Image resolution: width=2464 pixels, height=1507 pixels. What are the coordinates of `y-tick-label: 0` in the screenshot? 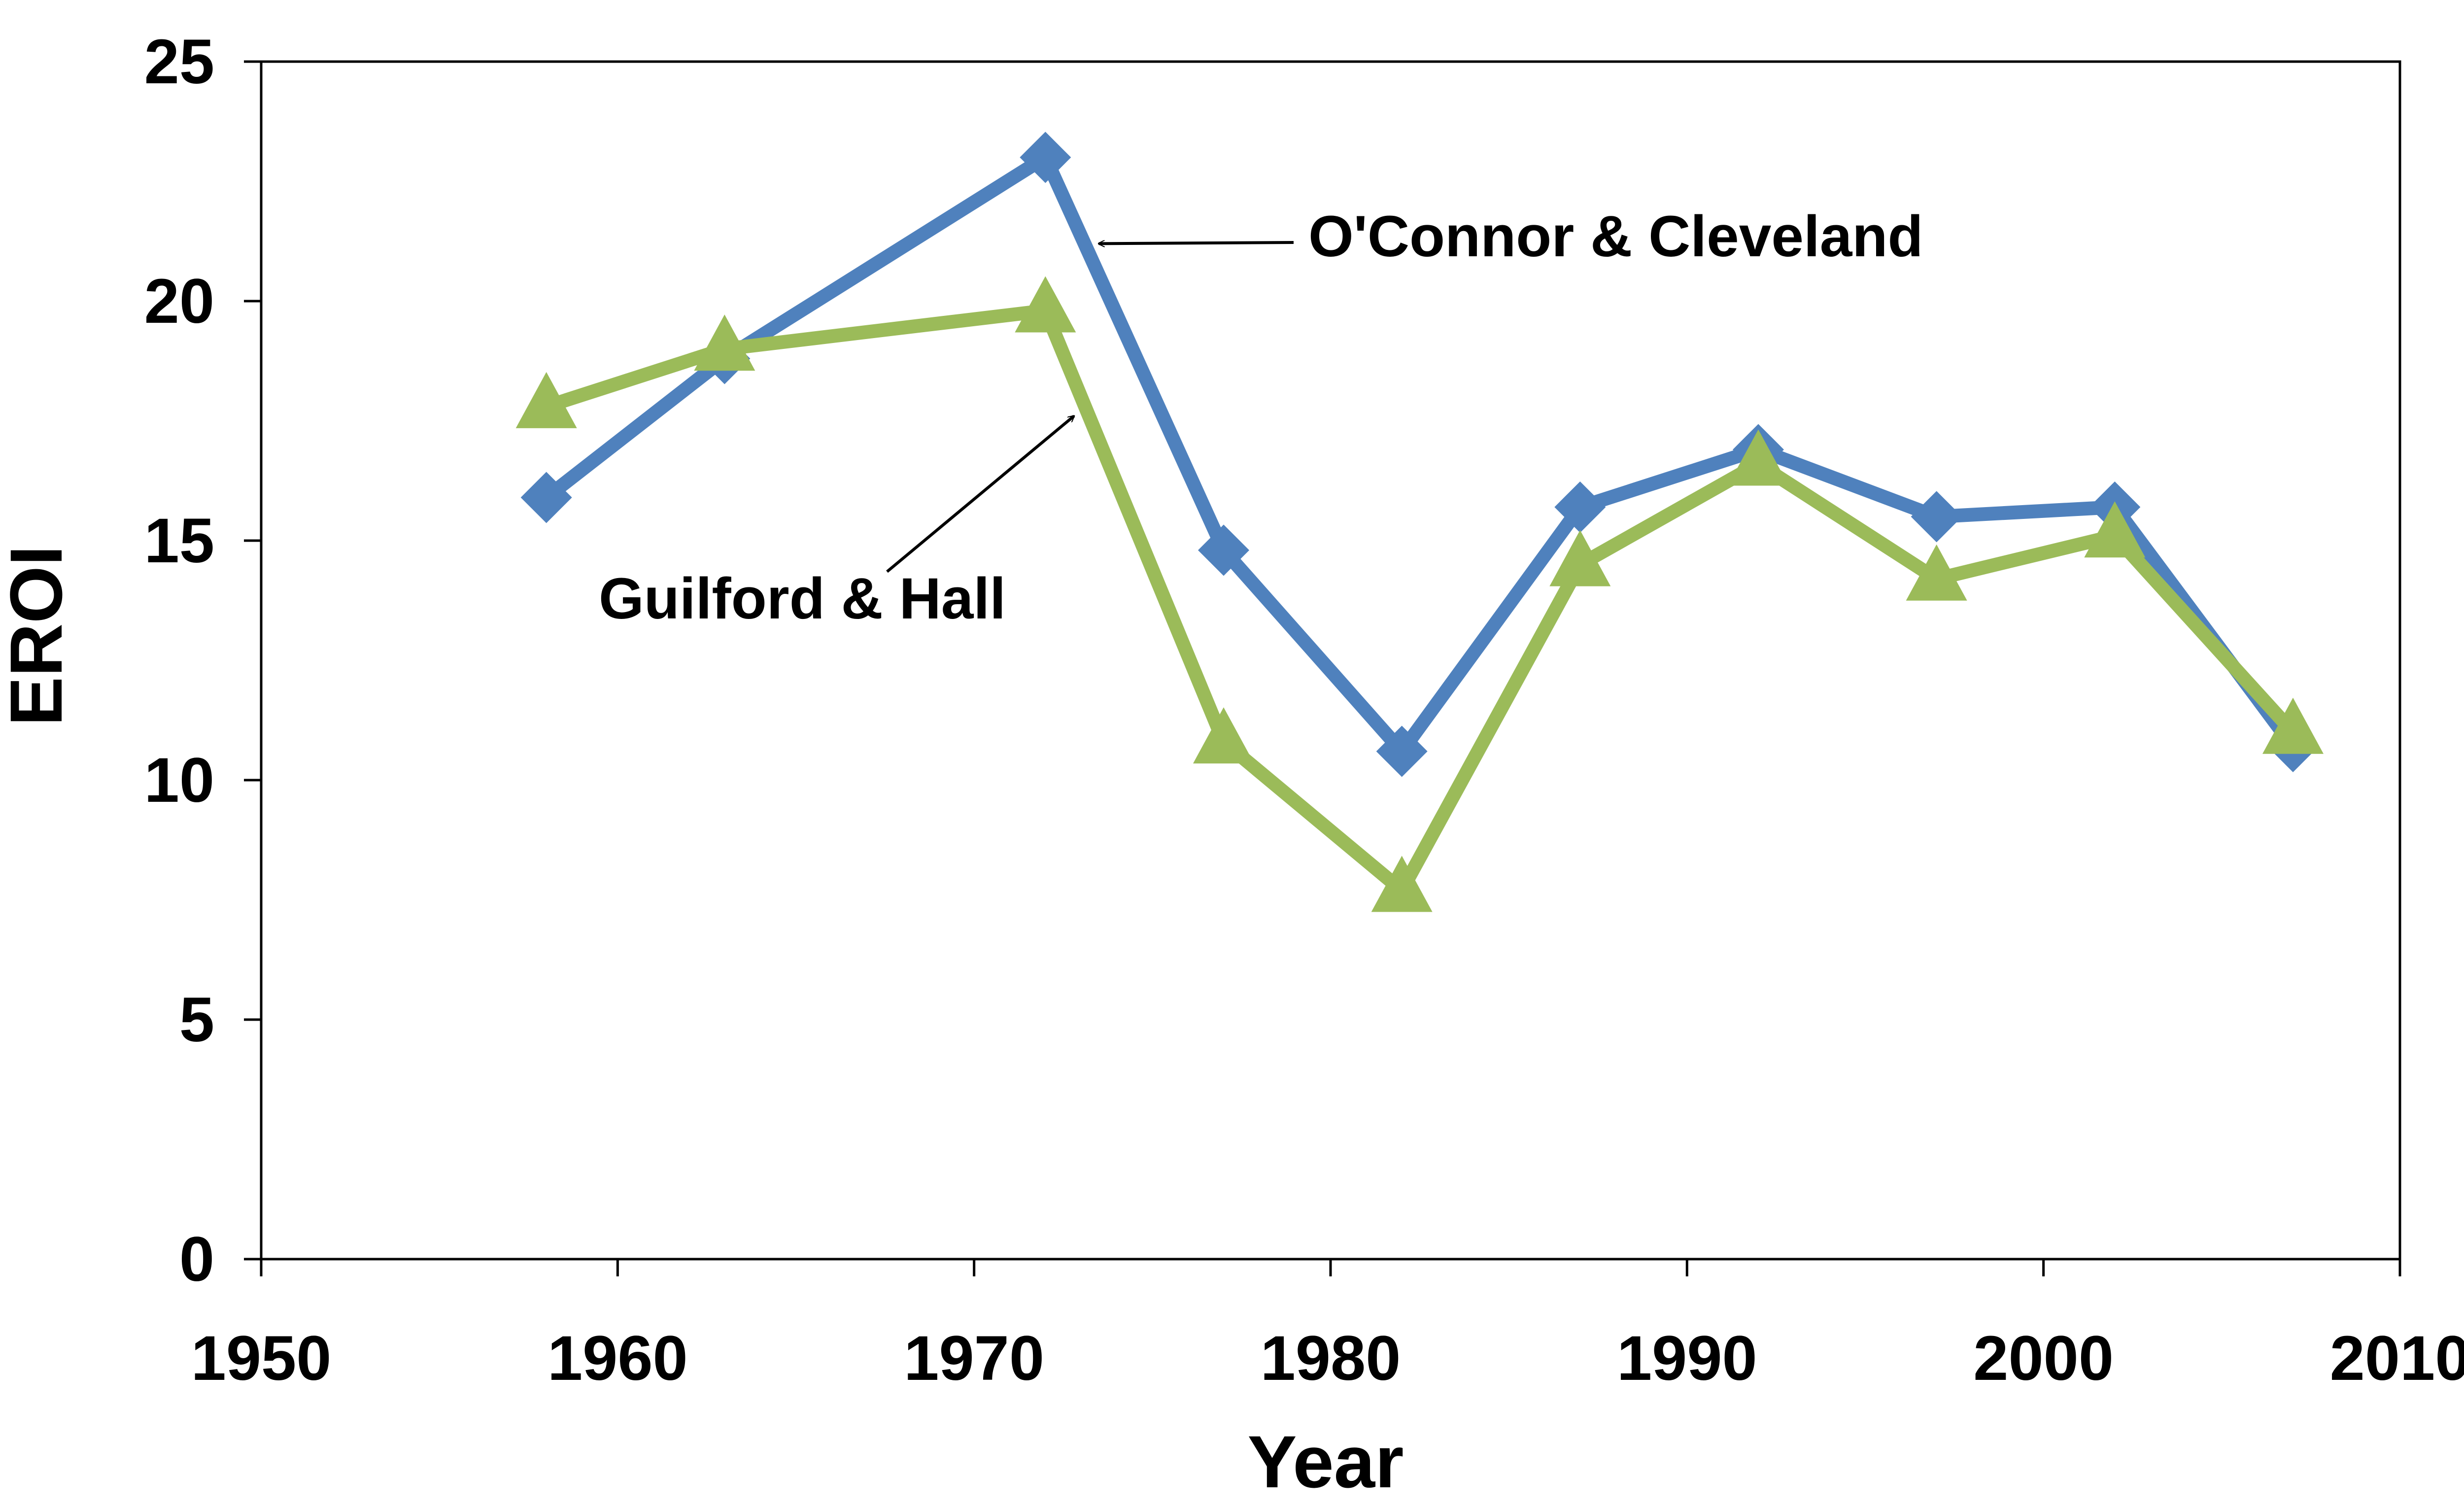 It's located at (196, 1259).